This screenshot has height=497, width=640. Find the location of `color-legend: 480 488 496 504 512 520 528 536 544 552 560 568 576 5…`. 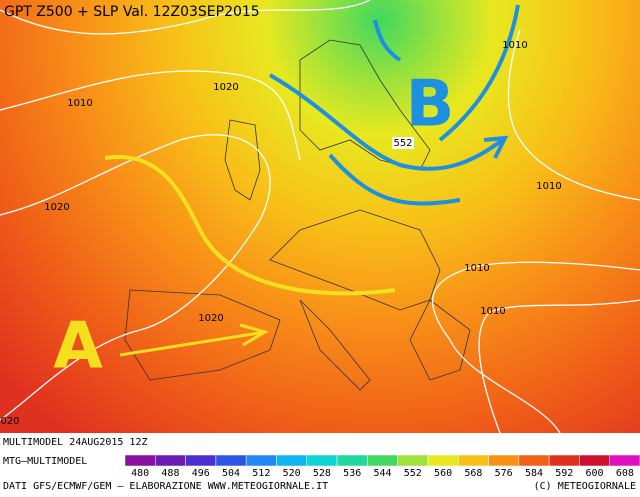

color-legend: 480 488 496 504 512 520 528 536 544 552 560 568 576 5… is located at coordinates (382, 466).